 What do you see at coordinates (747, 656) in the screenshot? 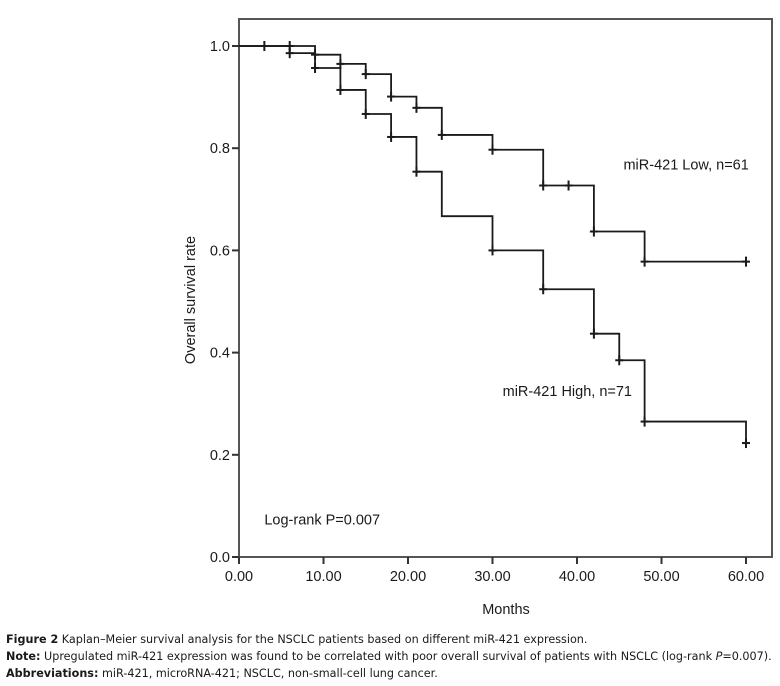
I see `note-text-end: =0.007).` at bounding box center [747, 656].